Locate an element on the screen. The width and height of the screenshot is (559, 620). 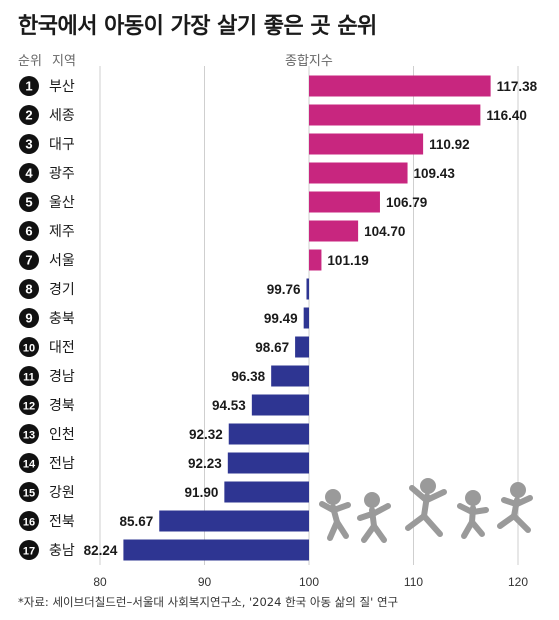
region-label: 광주 is located at coordinates (62, 174).